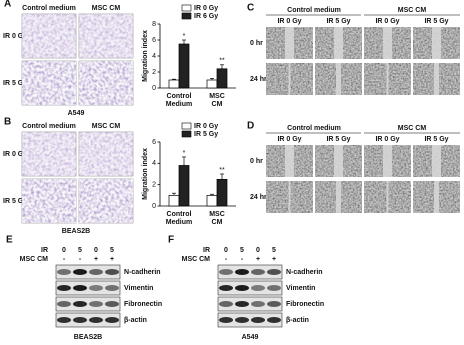 The height and width of the screenshot is (345, 464). What do you see at coordinates (154, 206) in the screenshot?
I see `y-tick-label: 0` at bounding box center [154, 206].